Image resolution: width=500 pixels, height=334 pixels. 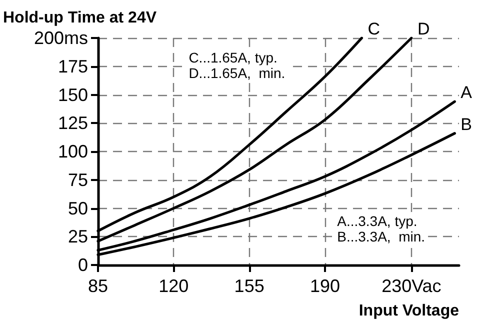 I want to click on x-tick-label: 85, so click(x=98, y=286).